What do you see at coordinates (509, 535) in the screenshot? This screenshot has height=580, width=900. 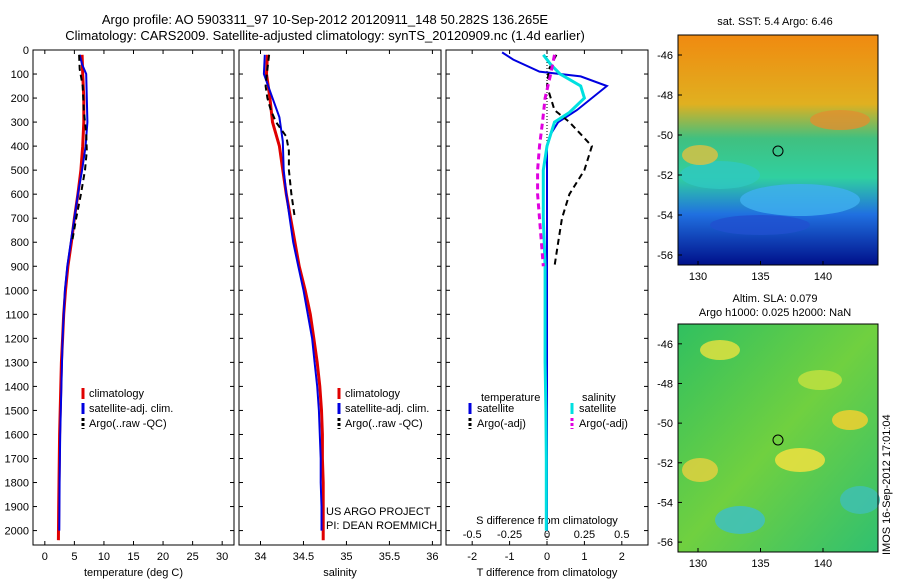 I see `x-top-tick-label: -0.25` at bounding box center [509, 535].